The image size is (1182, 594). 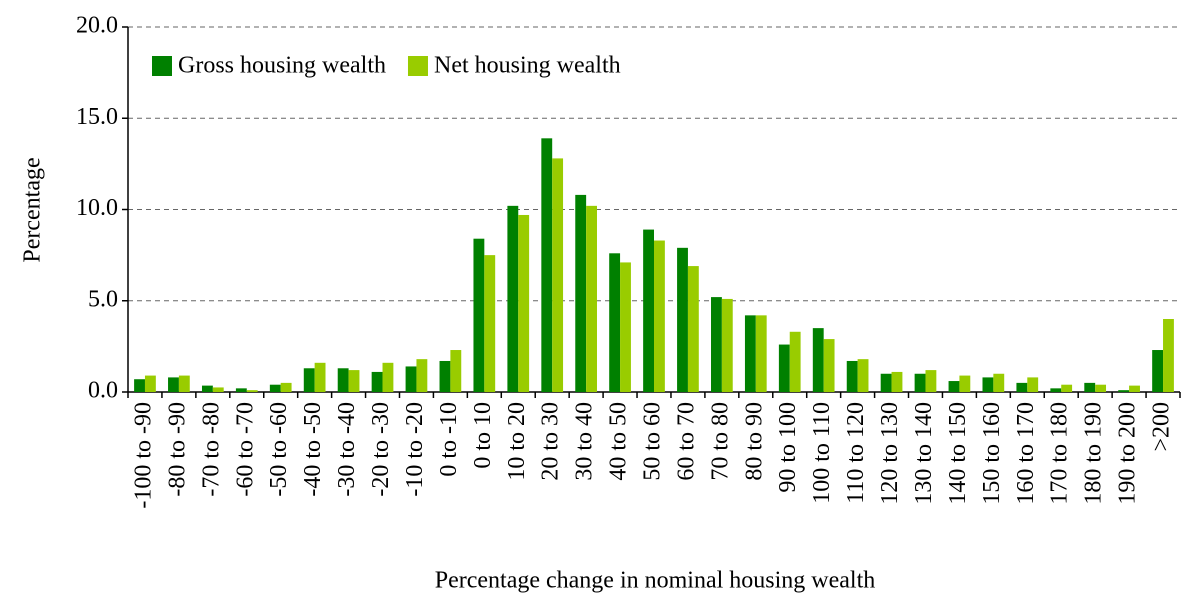 What do you see at coordinates (143, 455) in the screenshot?
I see `x-tick-label: -100 to -90` at bounding box center [143, 455].